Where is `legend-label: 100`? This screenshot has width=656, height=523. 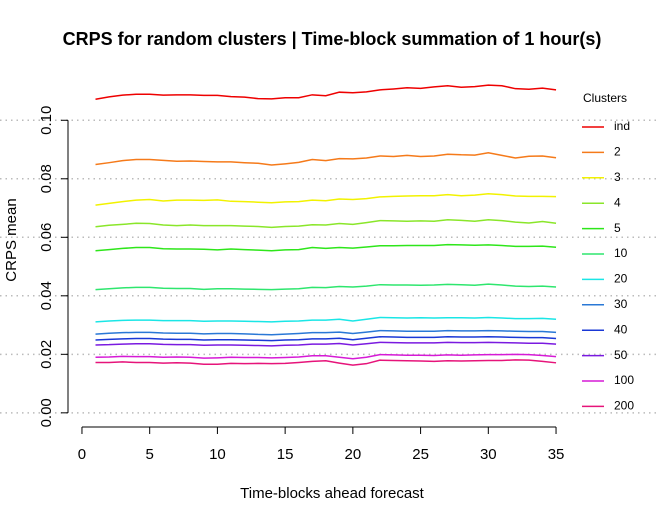 legend-label: 100 is located at coordinates (624, 380).